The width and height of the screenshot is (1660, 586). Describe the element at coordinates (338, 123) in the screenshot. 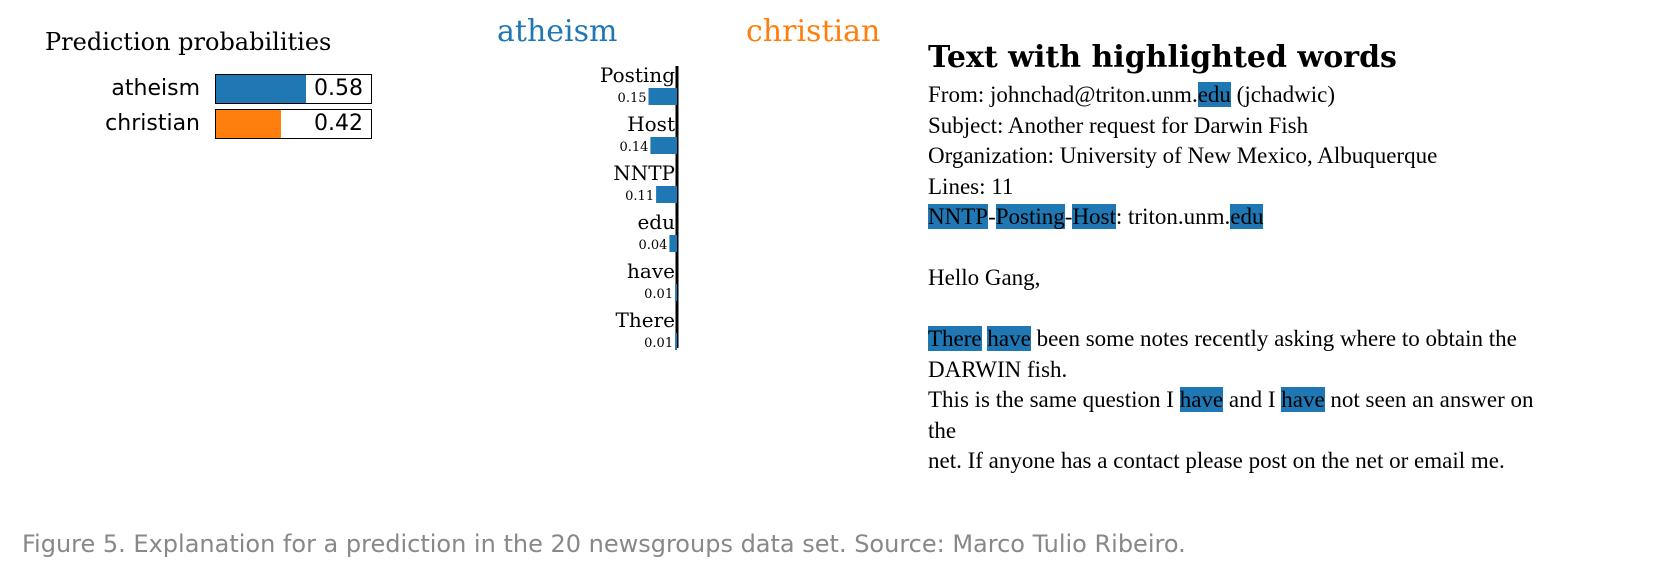

I see `probability-value: 0.42` at that location.